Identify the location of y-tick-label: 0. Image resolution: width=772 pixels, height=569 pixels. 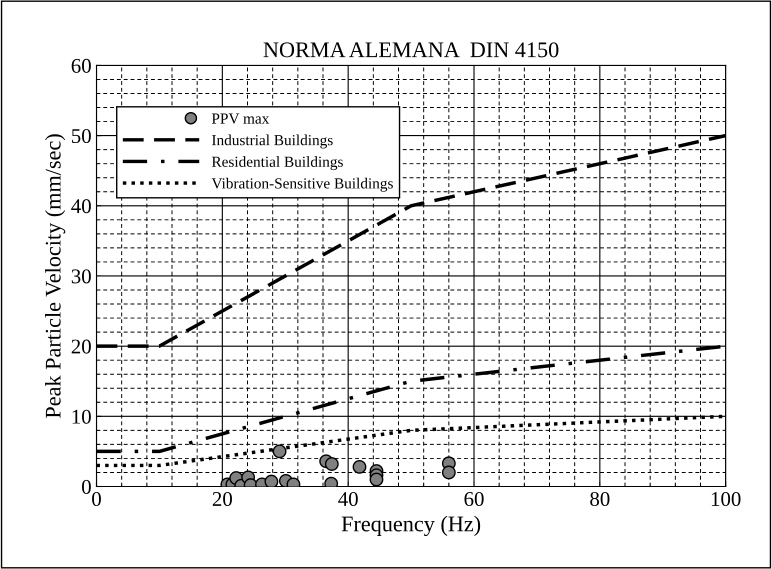
(86, 487).